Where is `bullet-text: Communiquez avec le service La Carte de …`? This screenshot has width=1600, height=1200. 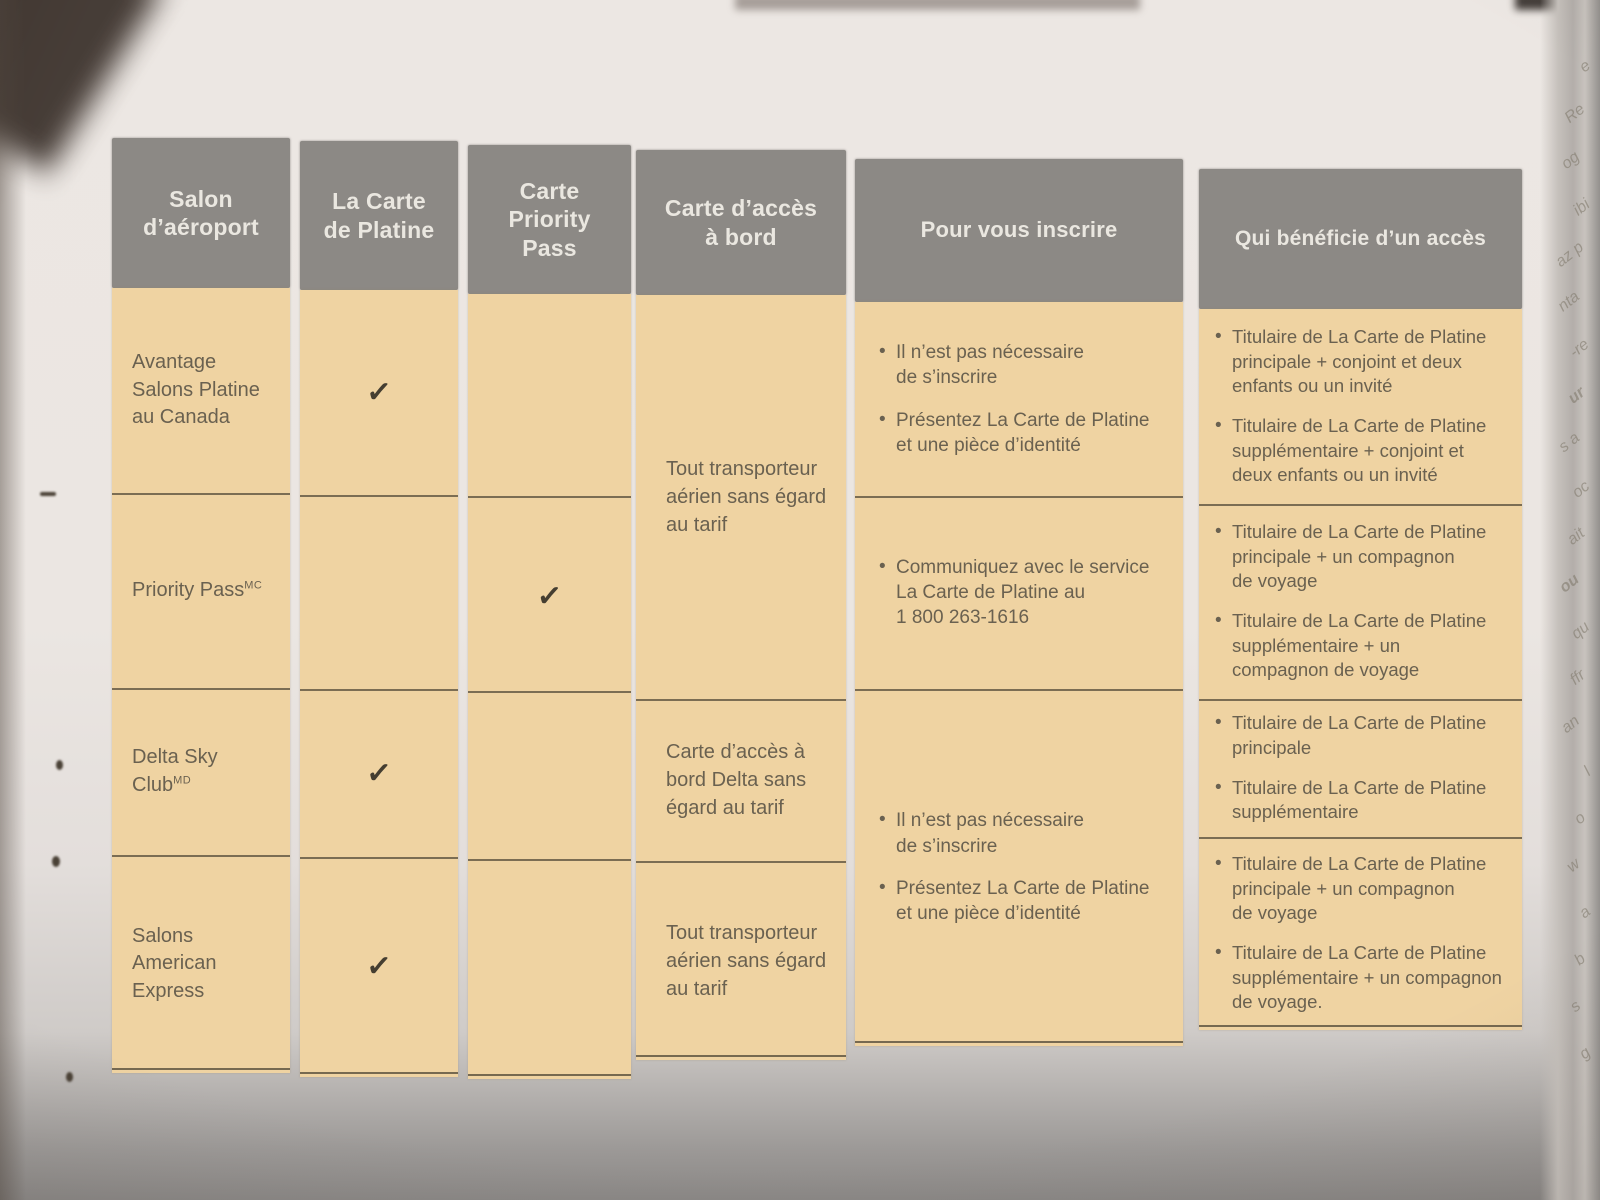
bullet-text: Communiquez avec le service La Carte de … is located at coordinates (1023, 592).